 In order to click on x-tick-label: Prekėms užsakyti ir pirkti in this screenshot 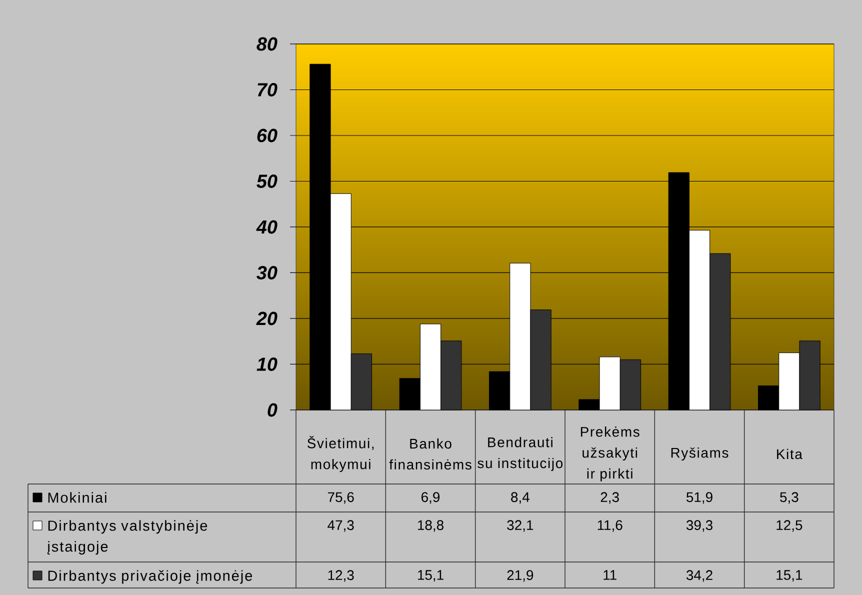, I will do `click(610, 454)`.